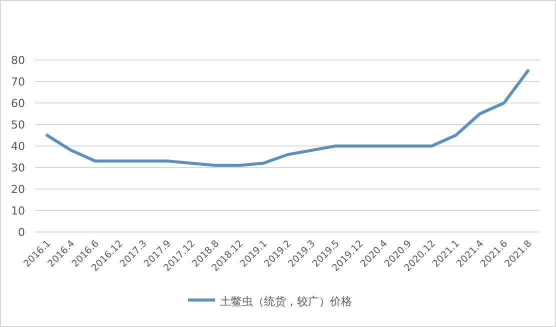 The width and height of the screenshot is (556, 327). What do you see at coordinates (21, 232) in the screenshot?
I see `y-tick-label: 0` at bounding box center [21, 232].